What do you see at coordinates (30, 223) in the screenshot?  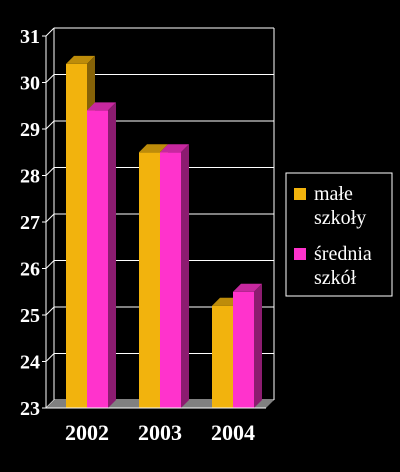 I see `y-tick-label: 27` at bounding box center [30, 223].